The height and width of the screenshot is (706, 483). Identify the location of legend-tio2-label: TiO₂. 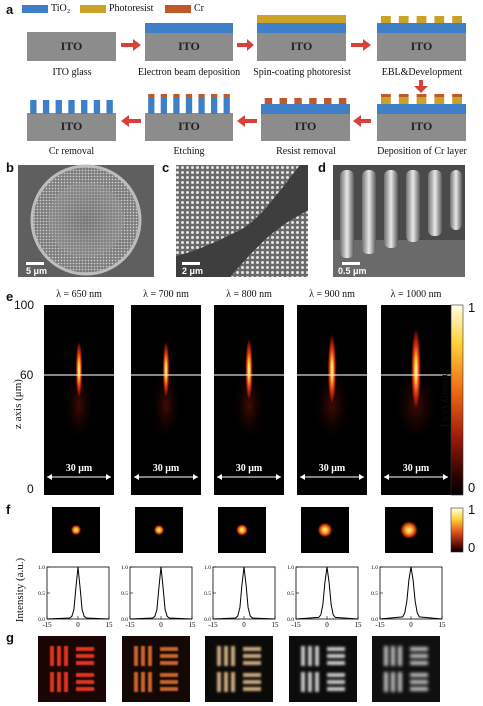
(61, 8).